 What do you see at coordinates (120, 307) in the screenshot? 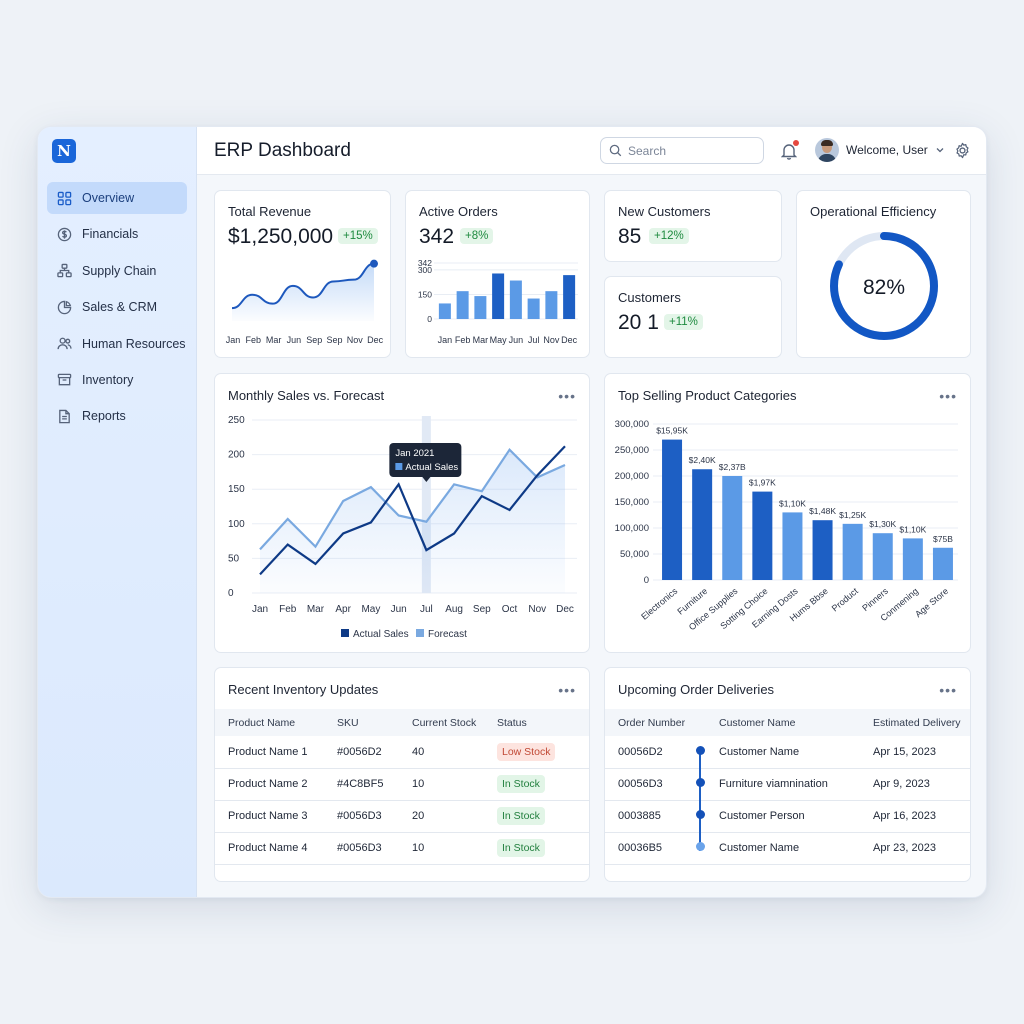
I see `sidebar-item-label: Sales & CRM` at bounding box center [120, 307].